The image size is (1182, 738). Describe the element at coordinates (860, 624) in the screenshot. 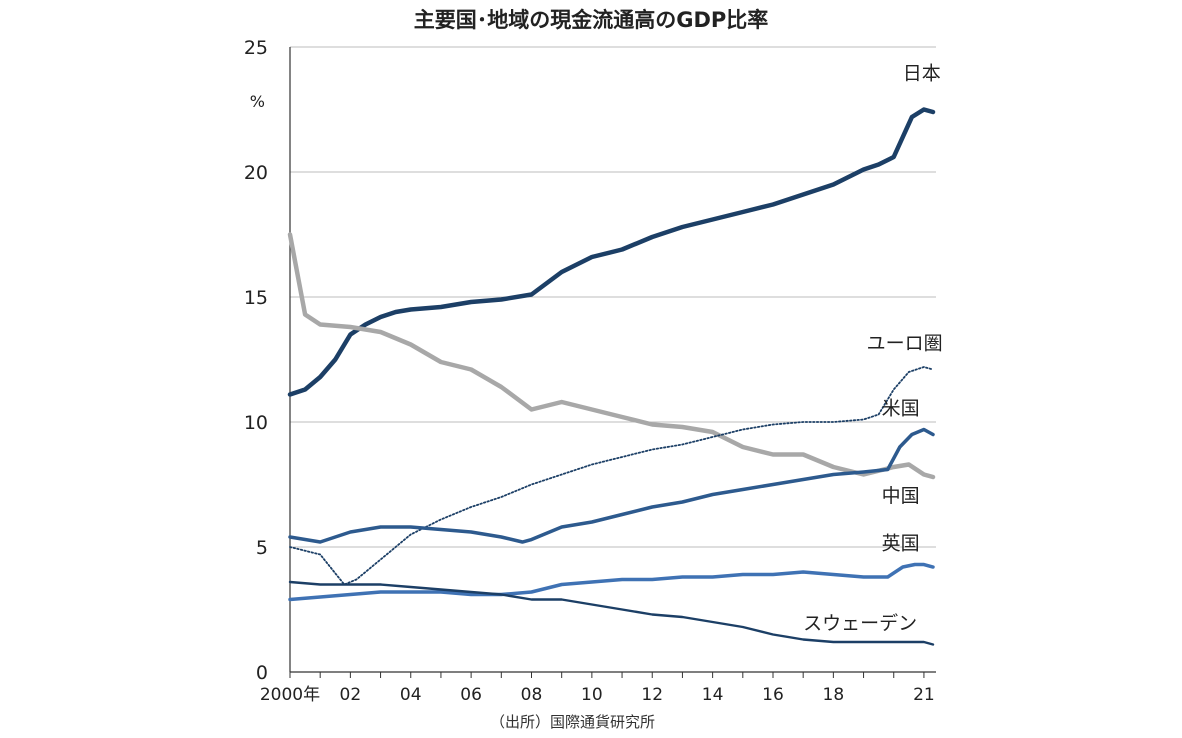

I see `series-label-5: スウェーデン` at that location.